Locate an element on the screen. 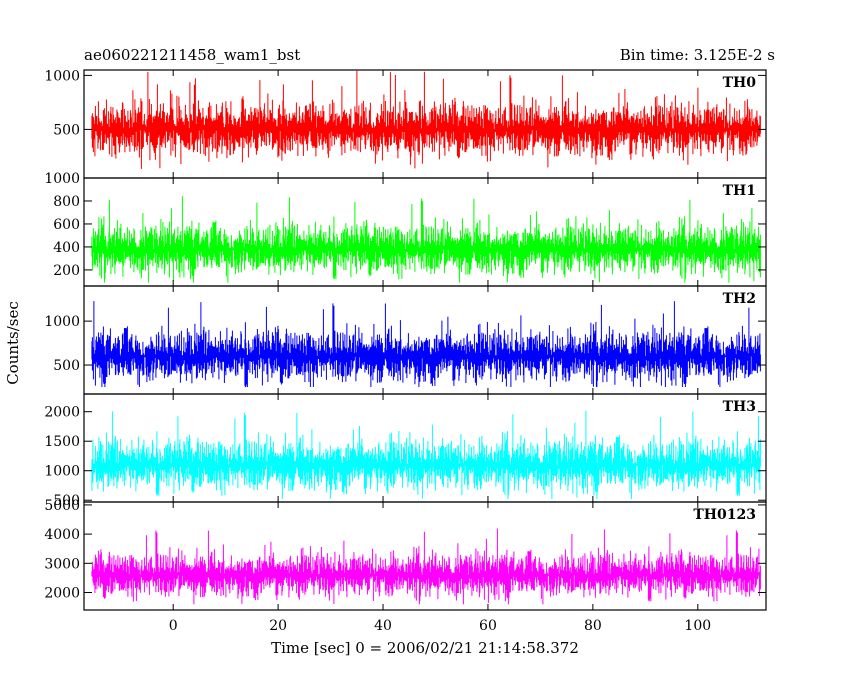 The image size is (850, 680). bin-time-label: Bin time: 3.125E-2 s is located at coordinates (697, 55).